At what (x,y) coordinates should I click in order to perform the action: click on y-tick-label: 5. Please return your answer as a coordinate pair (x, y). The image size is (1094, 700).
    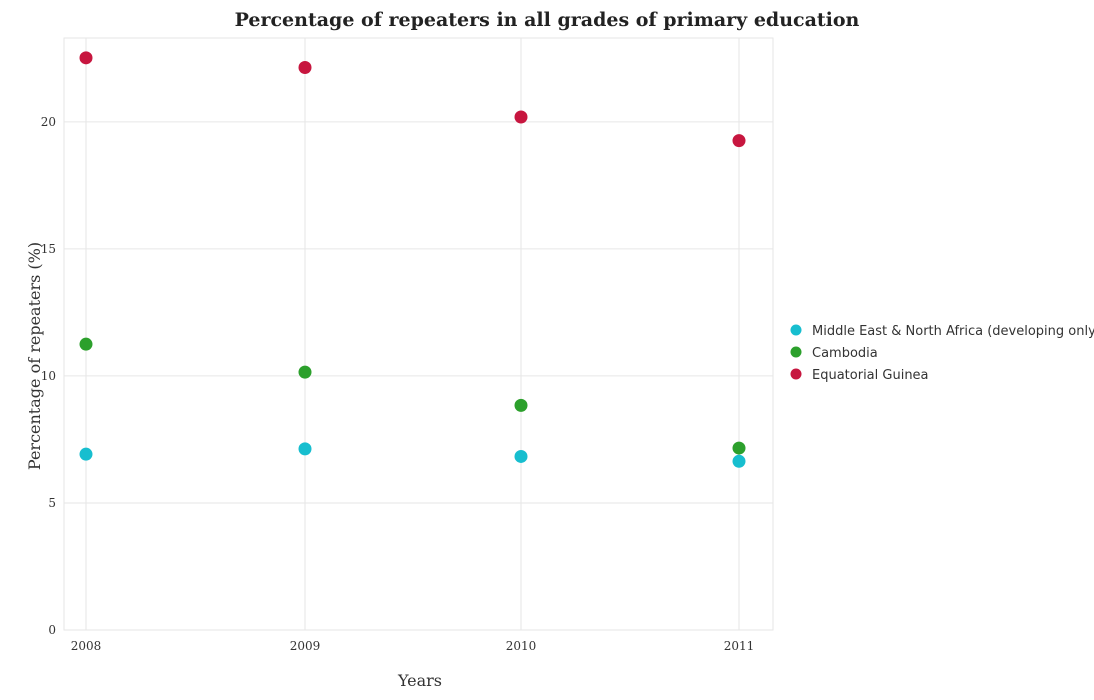
    Looking at the image, I should click on (52, 503).